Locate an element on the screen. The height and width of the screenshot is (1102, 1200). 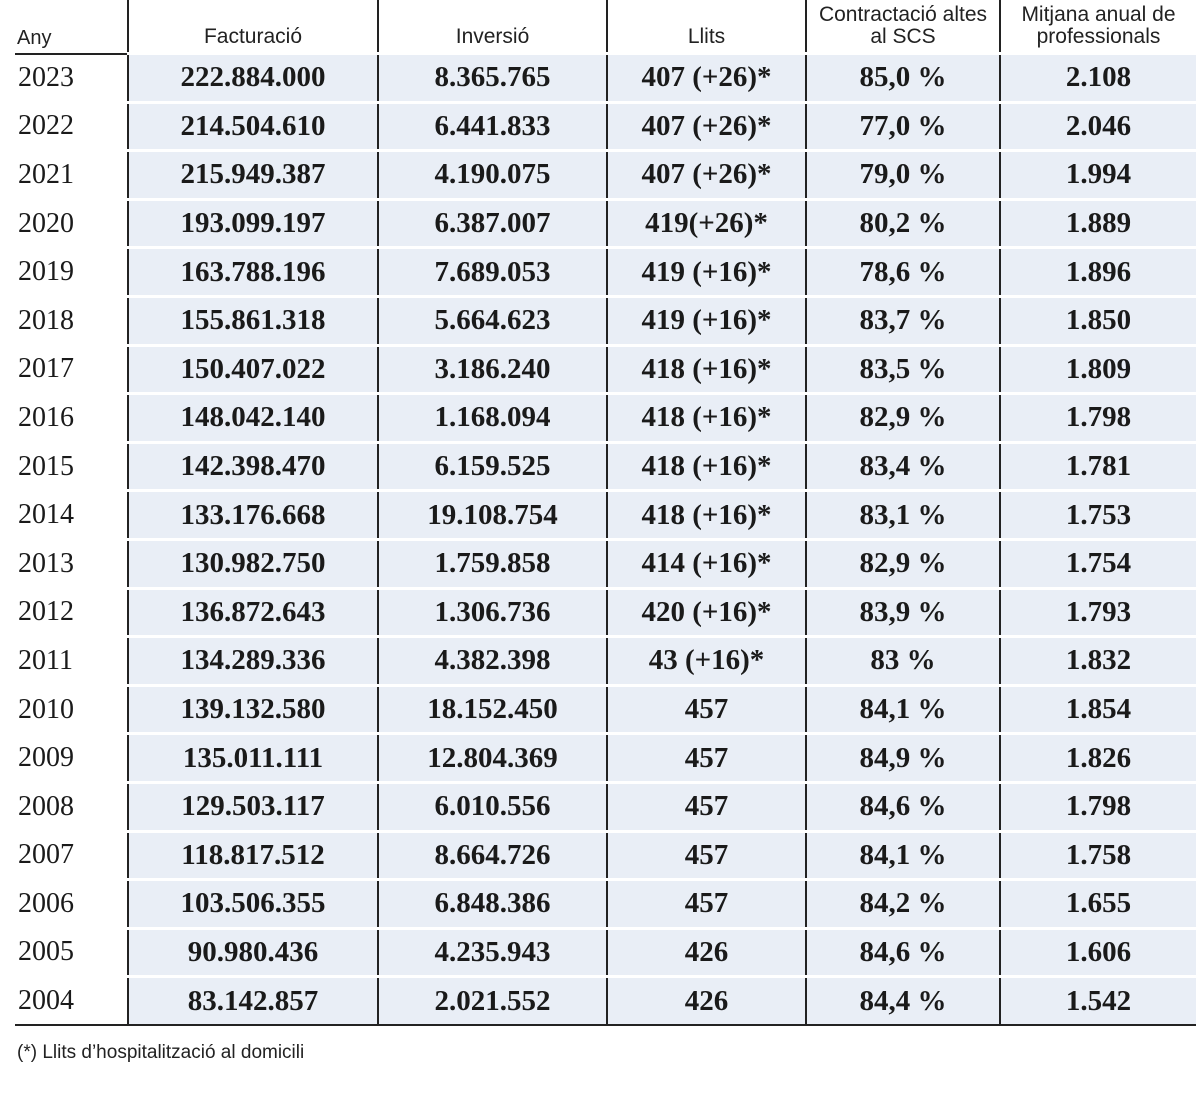
data-cell: 6.387.007 is located at coordinates (492, 222).